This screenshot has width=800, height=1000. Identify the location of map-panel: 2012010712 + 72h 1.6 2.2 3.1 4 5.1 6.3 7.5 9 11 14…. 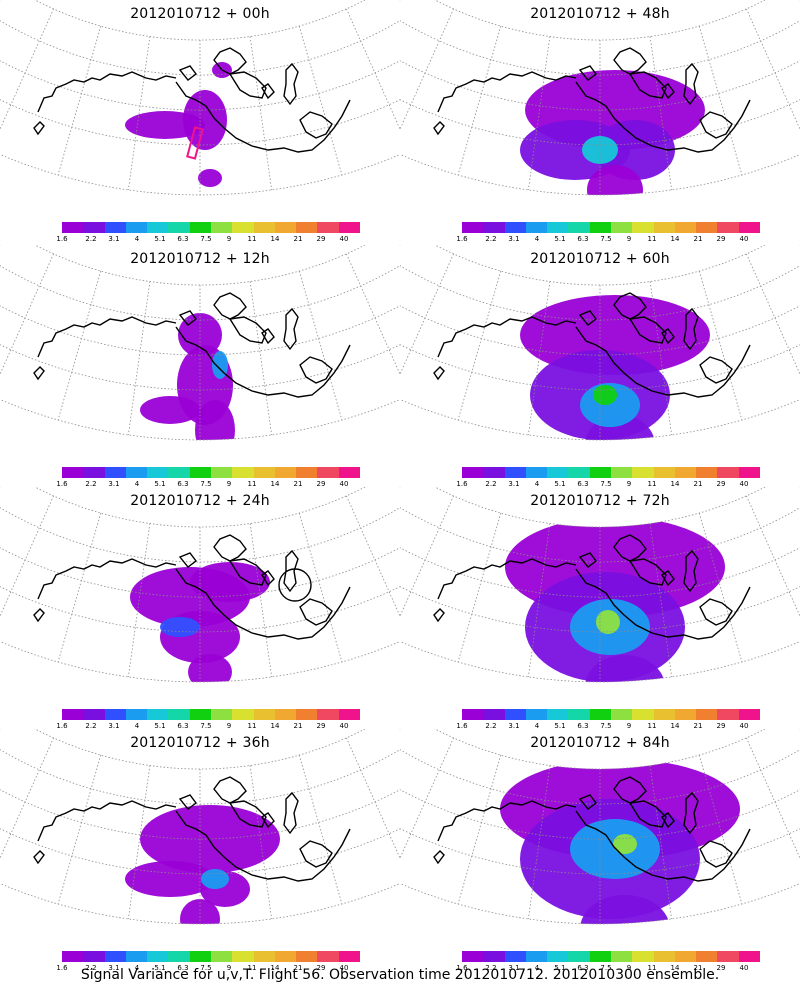
(600, 609).